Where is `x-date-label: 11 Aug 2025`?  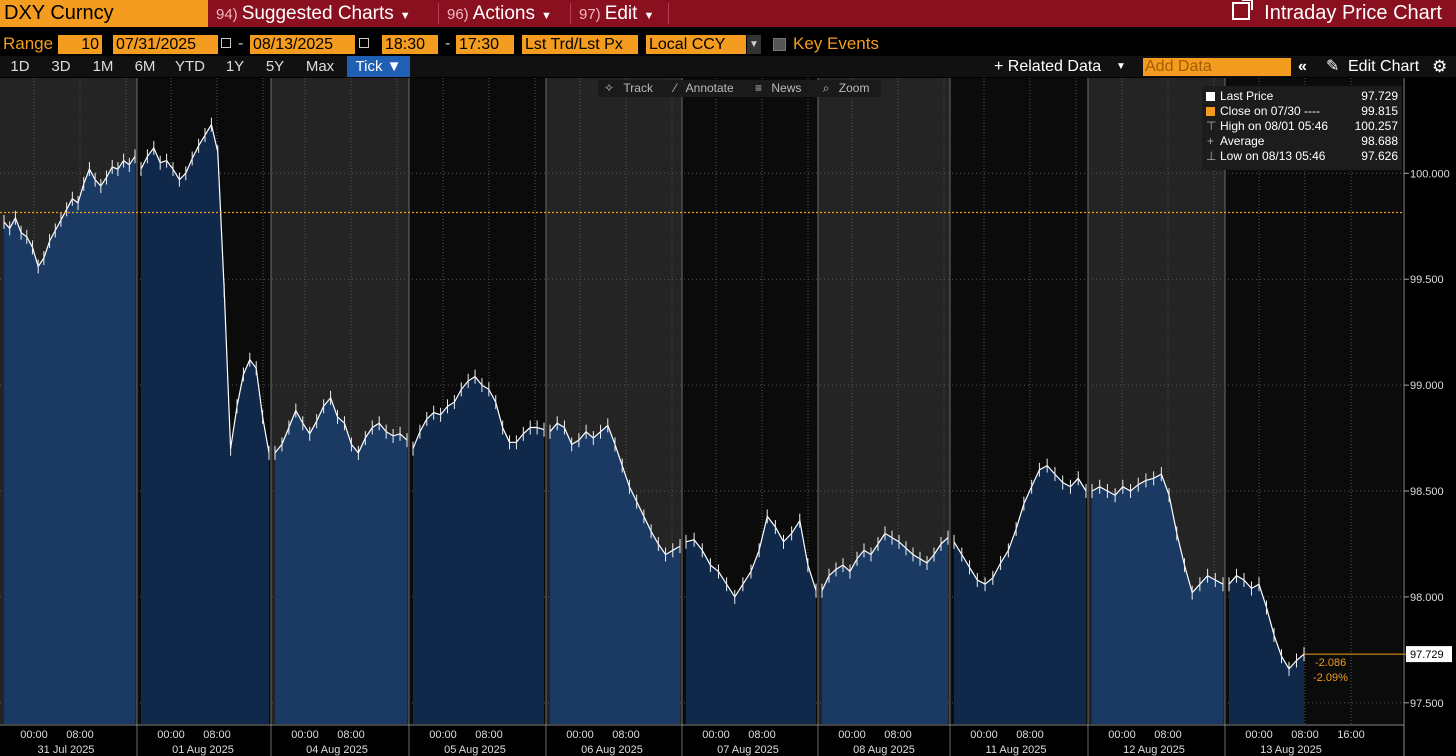 x-date-label: 11 Aug 2025 is located at coordinates (1016, 750).